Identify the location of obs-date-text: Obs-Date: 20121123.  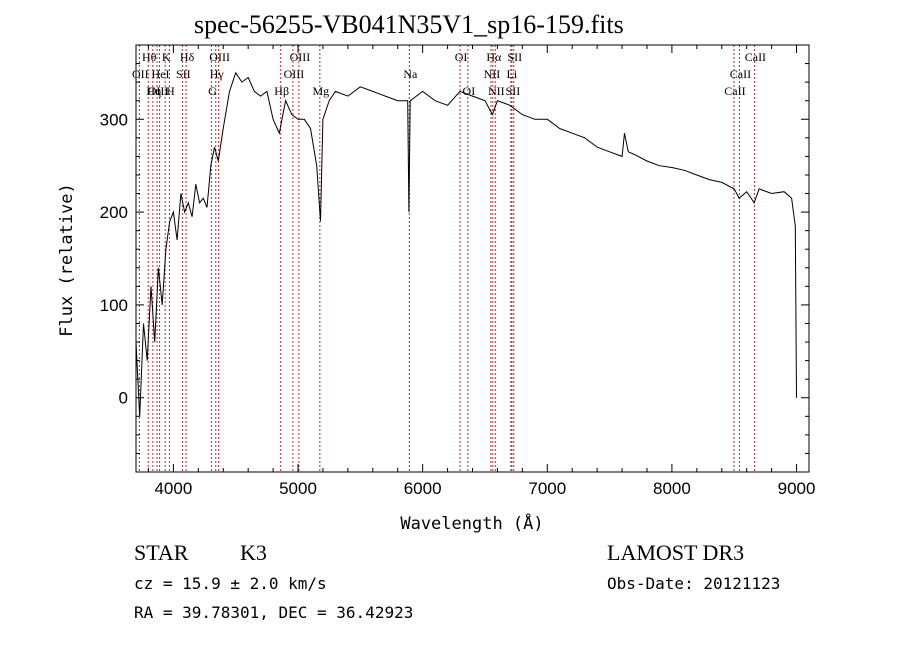
(694, 583).